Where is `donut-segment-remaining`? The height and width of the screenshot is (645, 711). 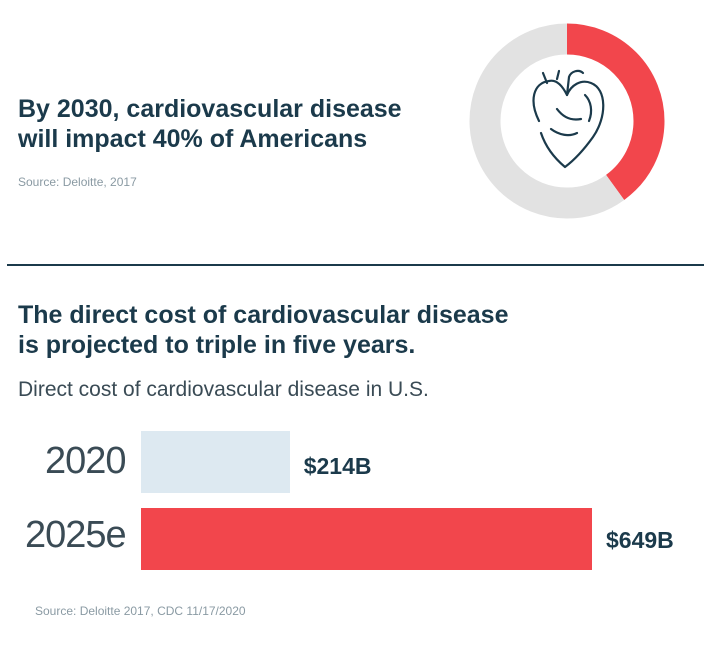 donut-segment-remaining is located at coordinates (567, 121).